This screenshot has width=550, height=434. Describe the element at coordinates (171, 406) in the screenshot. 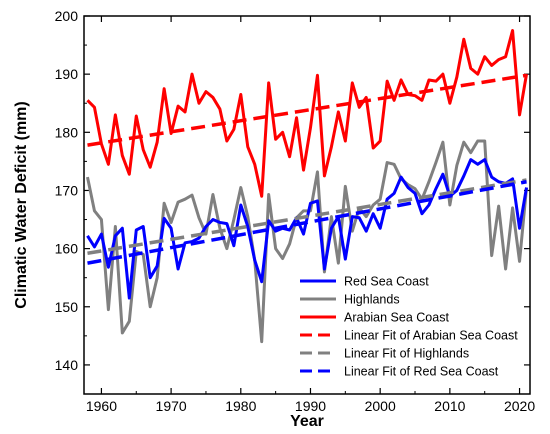

I see `x-tick-label: 1970` at that location.